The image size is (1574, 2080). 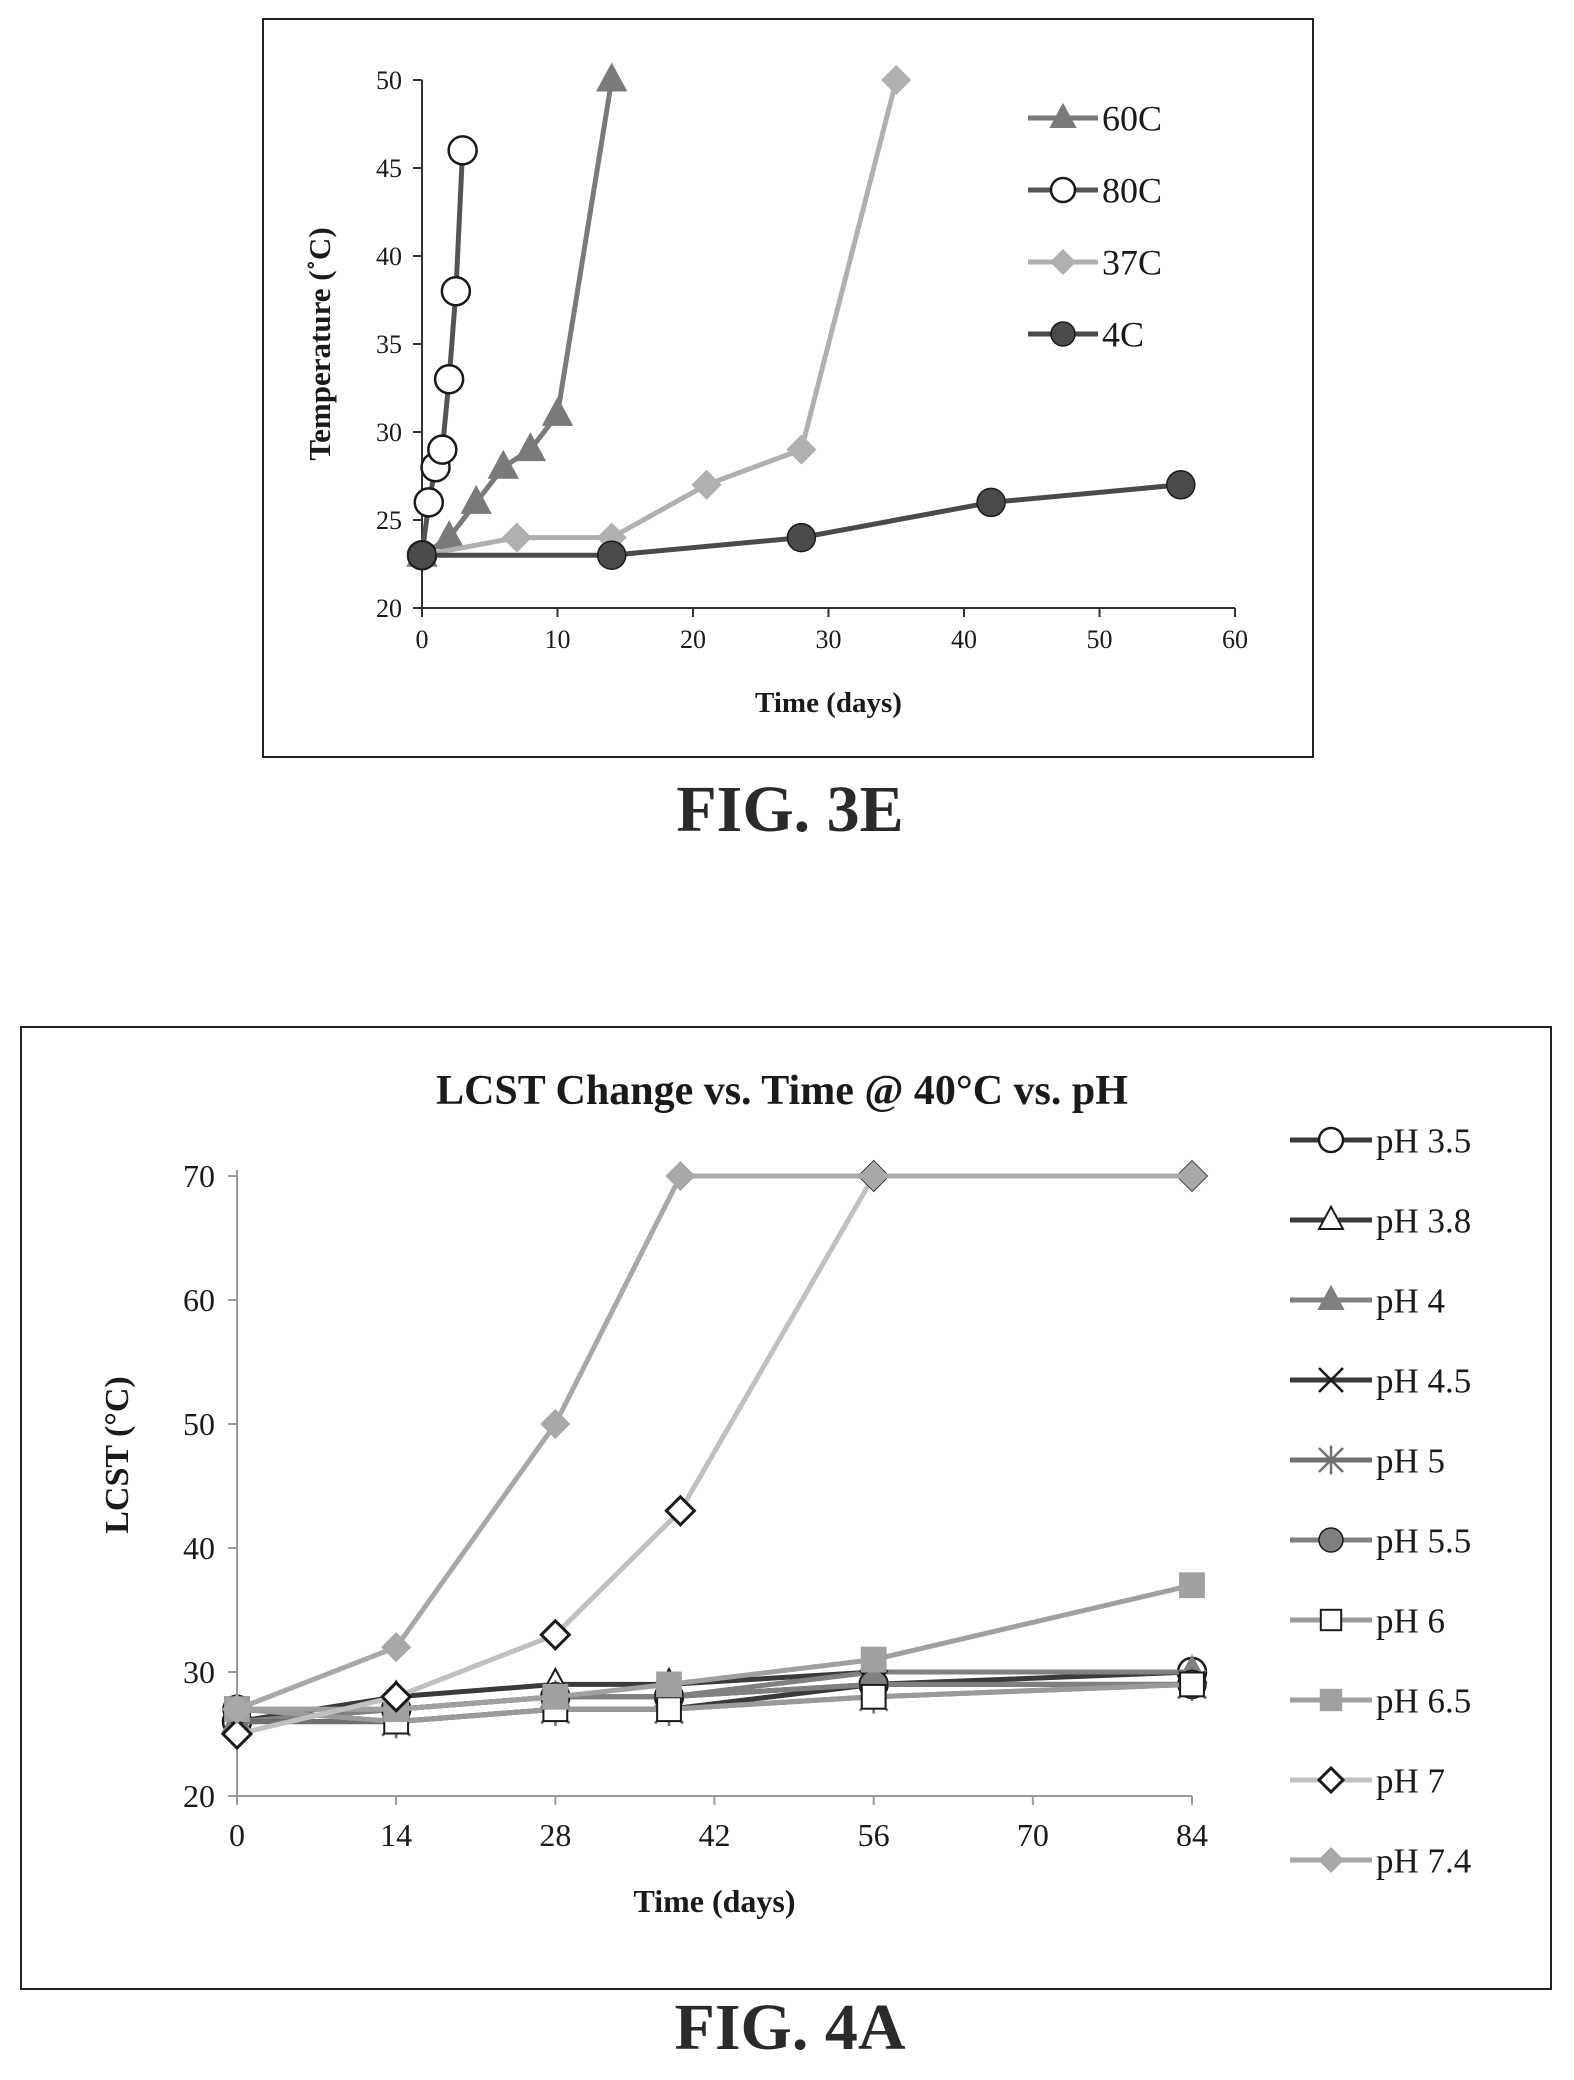 What do you see at coordinates (1132, 263) in the screenshot?
I see `legend-label-37c: 37C` at bounding box center [1132, 263].